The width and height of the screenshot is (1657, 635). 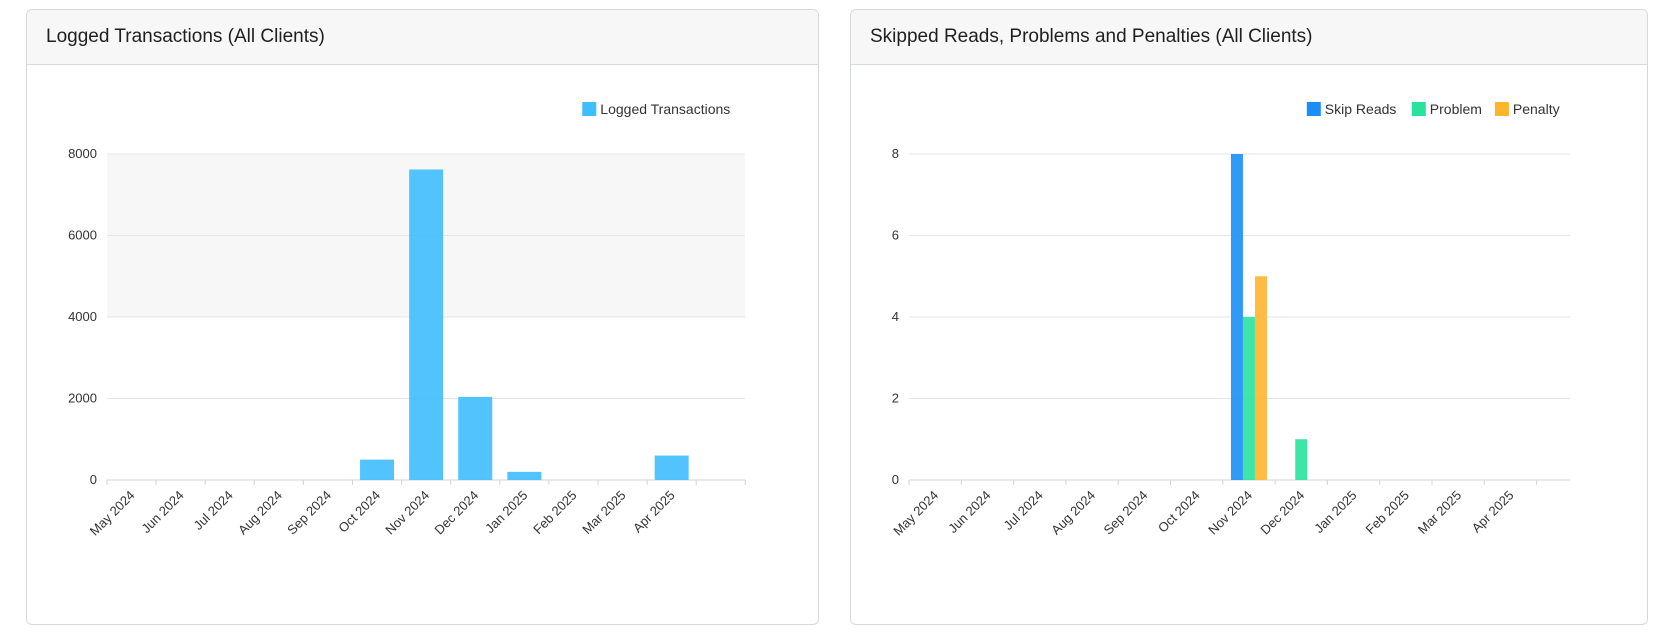 I want to click on y-tick-label: 8000, so click(x=82, y=153).